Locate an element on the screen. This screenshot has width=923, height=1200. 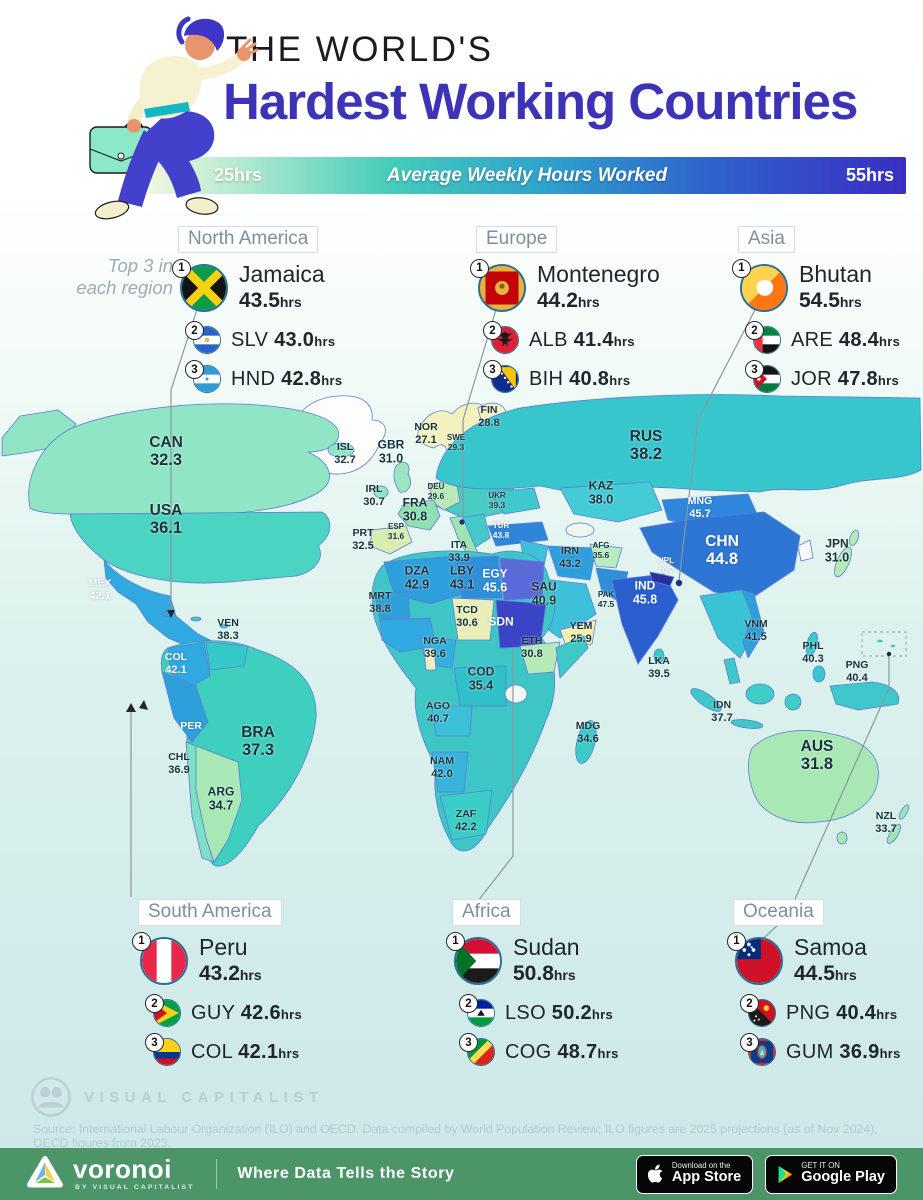
kicker-title: THE WORLD'S is located at coordinates (360, 49).